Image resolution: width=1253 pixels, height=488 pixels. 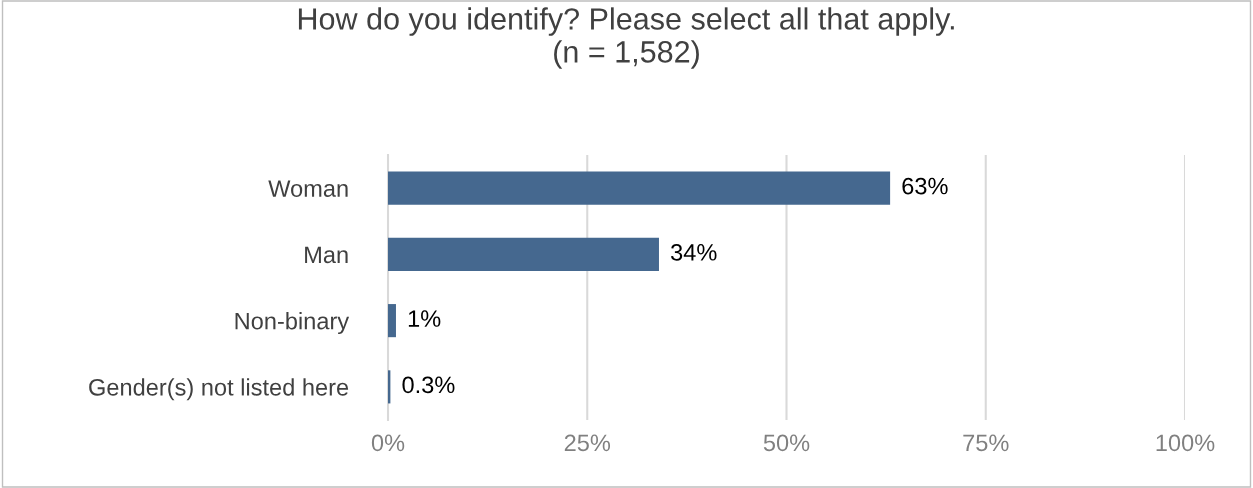 What do you see at coordinates (428, 385) in the screenshot?
I see `data-label: 0.3%` at bounding box center [428, 385].